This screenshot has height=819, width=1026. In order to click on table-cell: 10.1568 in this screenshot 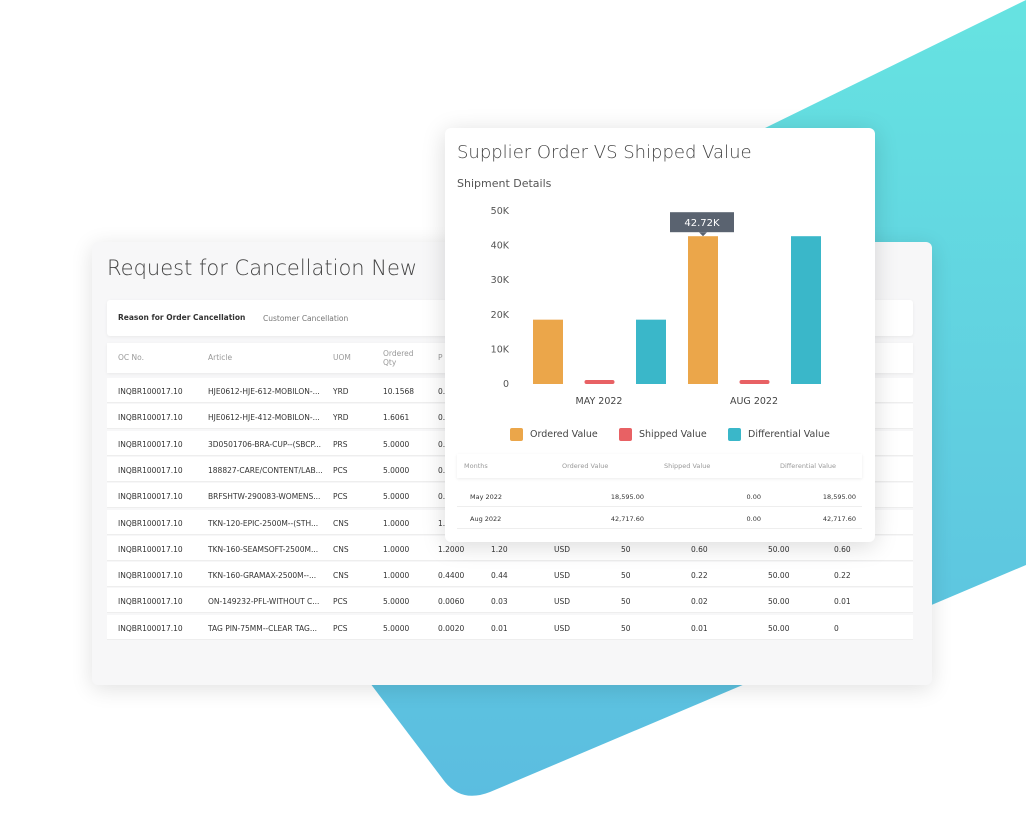, I will do `click(399, 391)`.